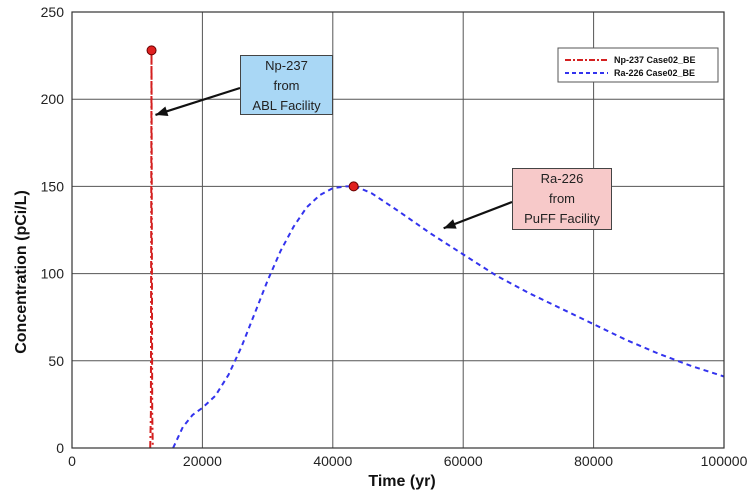 The height and width of the screenshot is (495, 752). What do you see at coordinates (724, 461) in the screenshot?
I see `x-tick-label: 100000` at bounding box center [724, 461].